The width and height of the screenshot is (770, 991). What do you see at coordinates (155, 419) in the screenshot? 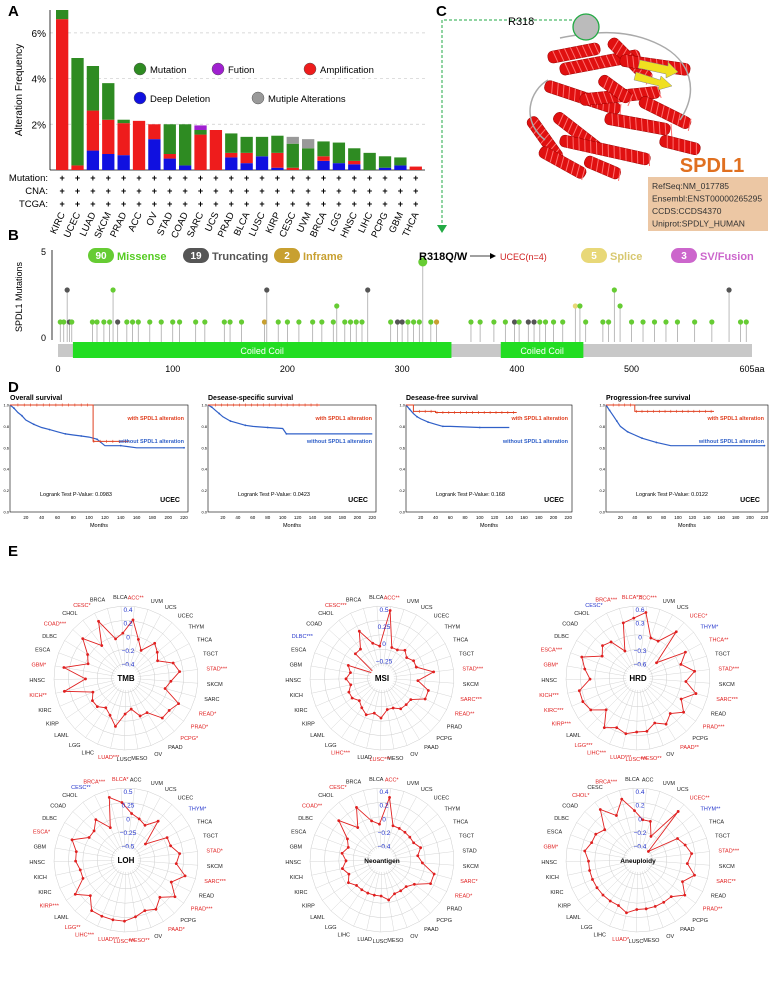
I see `legend-with-alteration: with SPDL1 alteration` at bounding box center [155, 419].